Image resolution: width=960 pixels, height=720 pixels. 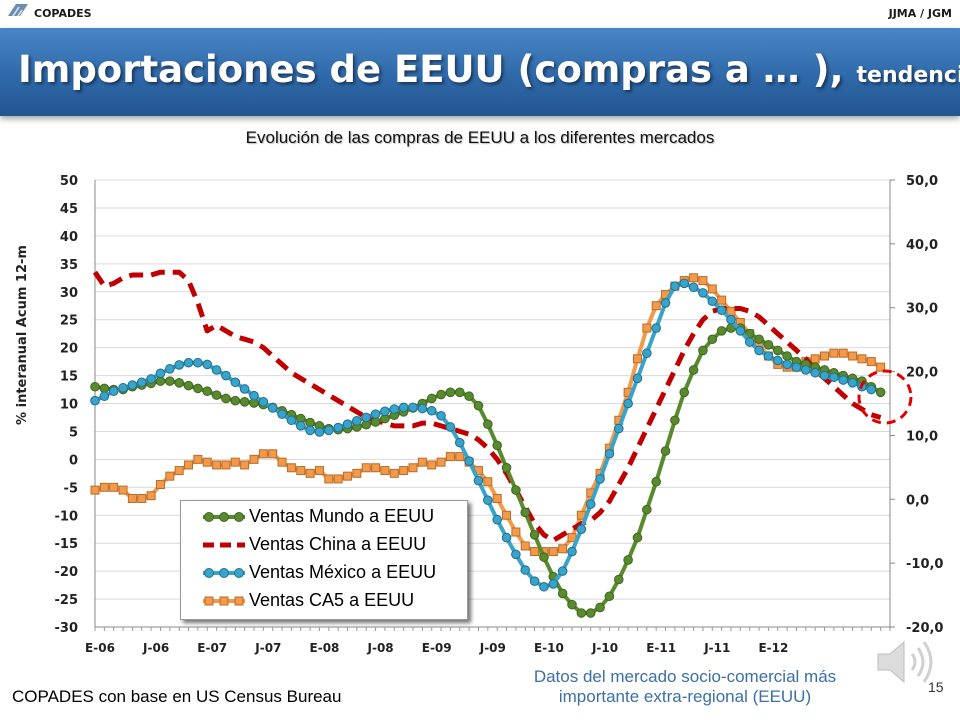 I want to click on x-tick-label: E-11, so click(x=661, y=648).